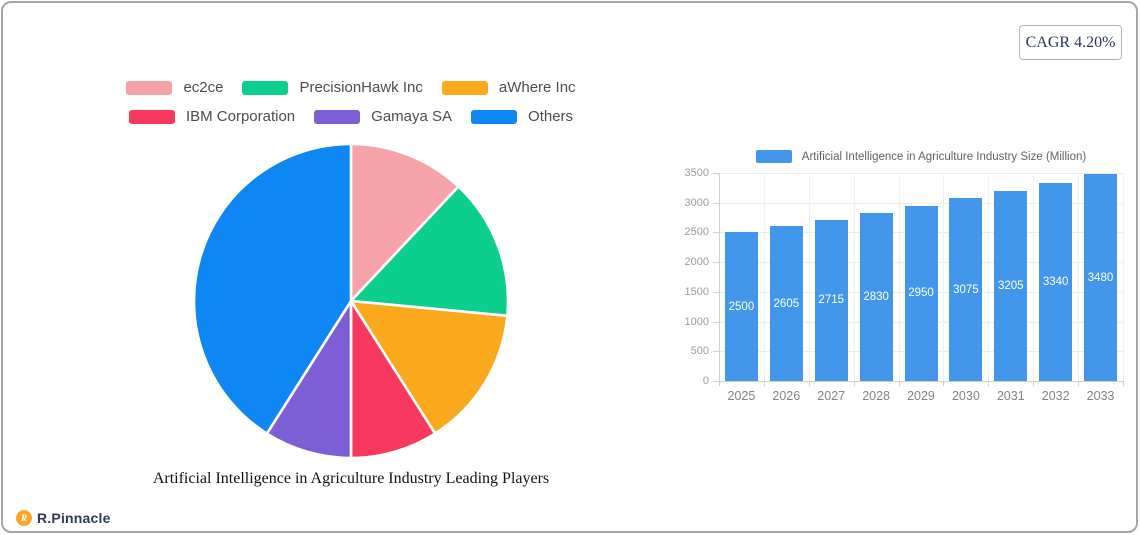 This screenshot has width=1140, height=535. I want to click on x-axis-label: 2029, so click(921, 396).